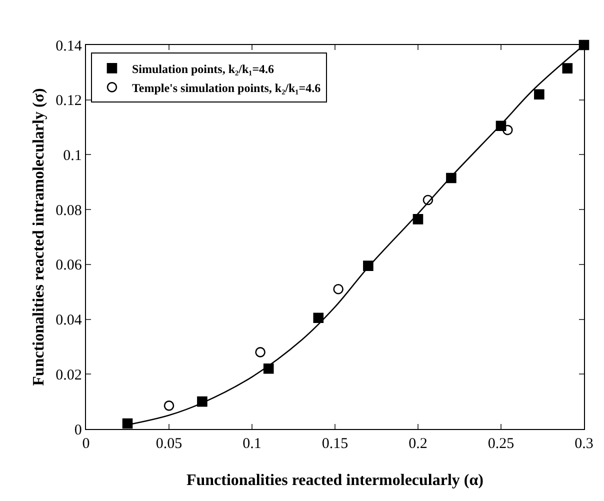  Describe the element at coordinates (169, 444) in the screenshot. I see `x-tick-label: 0.05` at that location.